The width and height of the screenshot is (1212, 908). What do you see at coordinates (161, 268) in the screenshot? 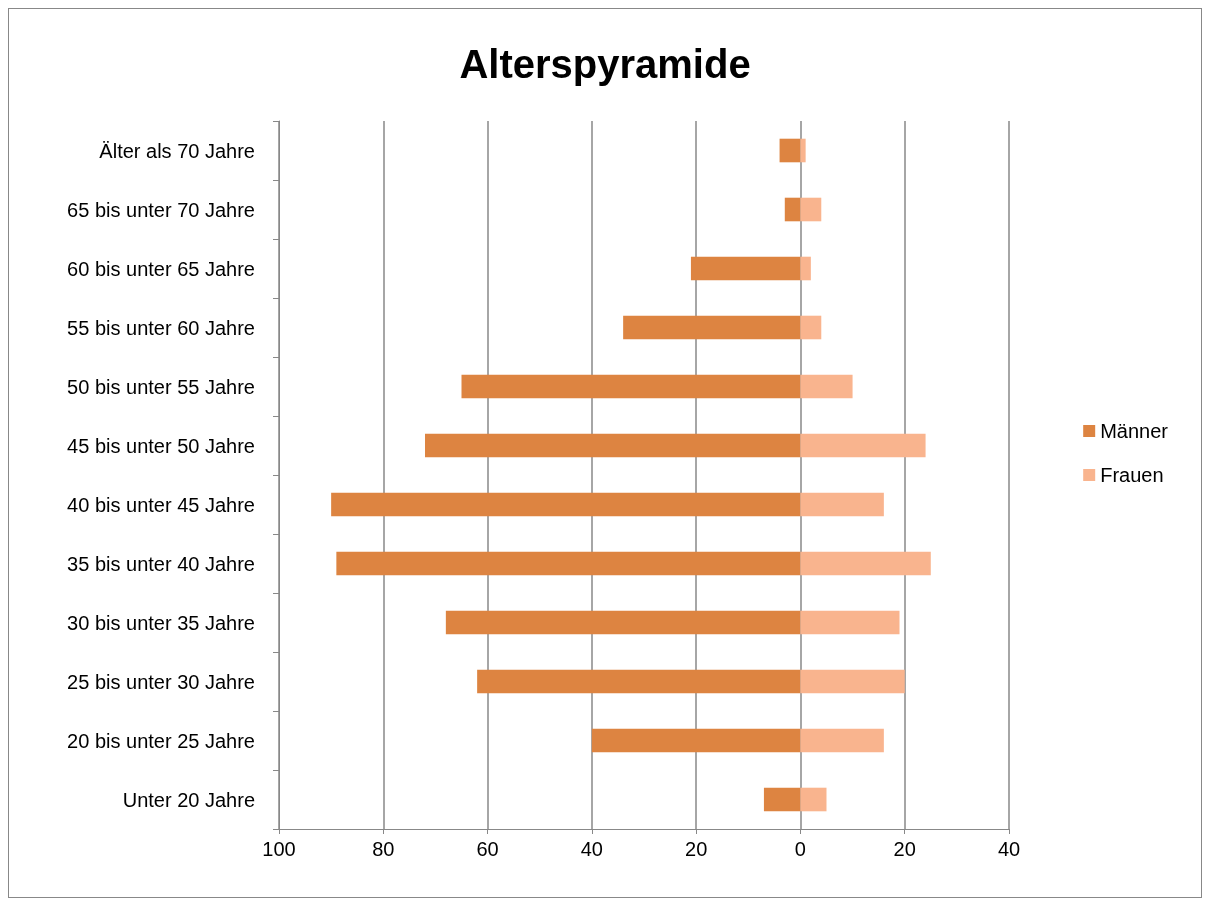
I see `y-tick-label: 60 bis unter 65 Jahre` at bounding box center [161, 268].